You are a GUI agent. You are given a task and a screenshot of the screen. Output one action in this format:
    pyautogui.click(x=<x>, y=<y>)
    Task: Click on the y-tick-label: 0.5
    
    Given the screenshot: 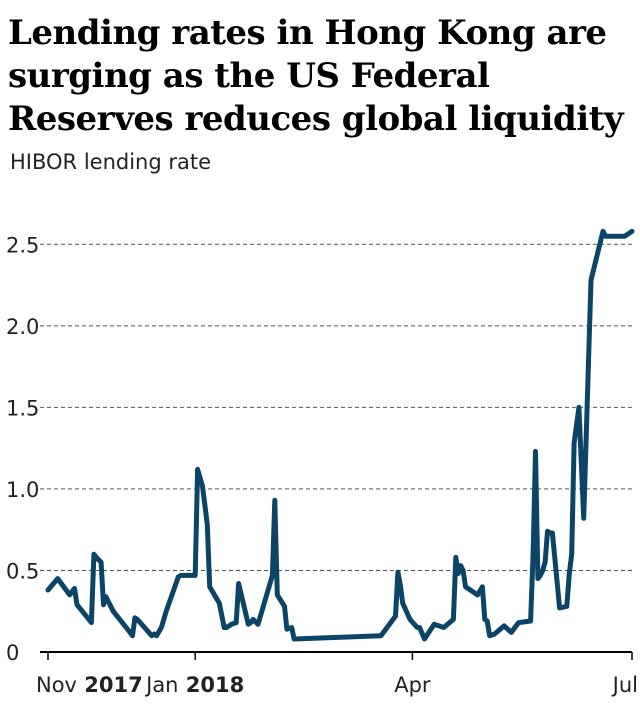 What is the action you would take?
    pyautogui.click(x=22, y=571)
    